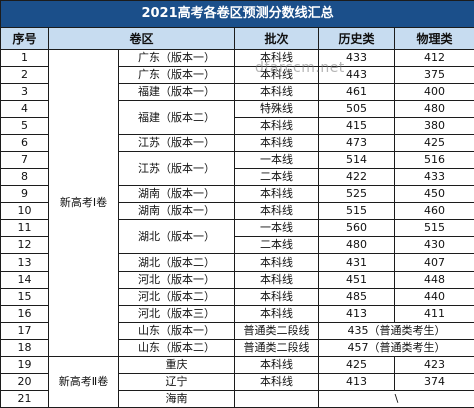 Image resolution: width=474 pixels, height=408 pixels. What do you see at coordinates (356, 39) in the screenshot?
I see `header-history: 历史类` at bounding box center [356, 39].